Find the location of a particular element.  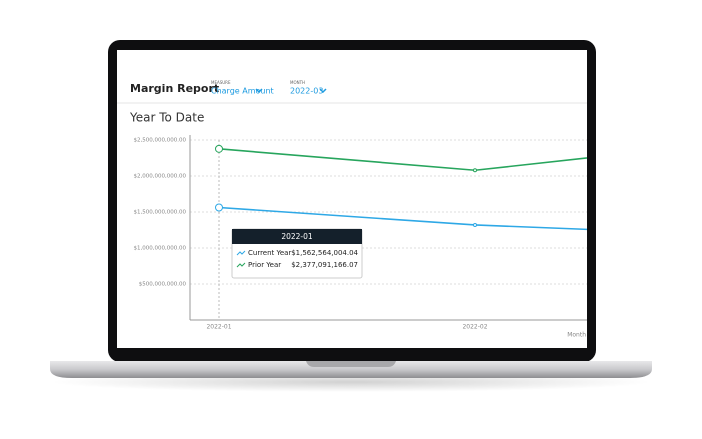

measure-label: MEASURE is located at coordinates (221, 82).